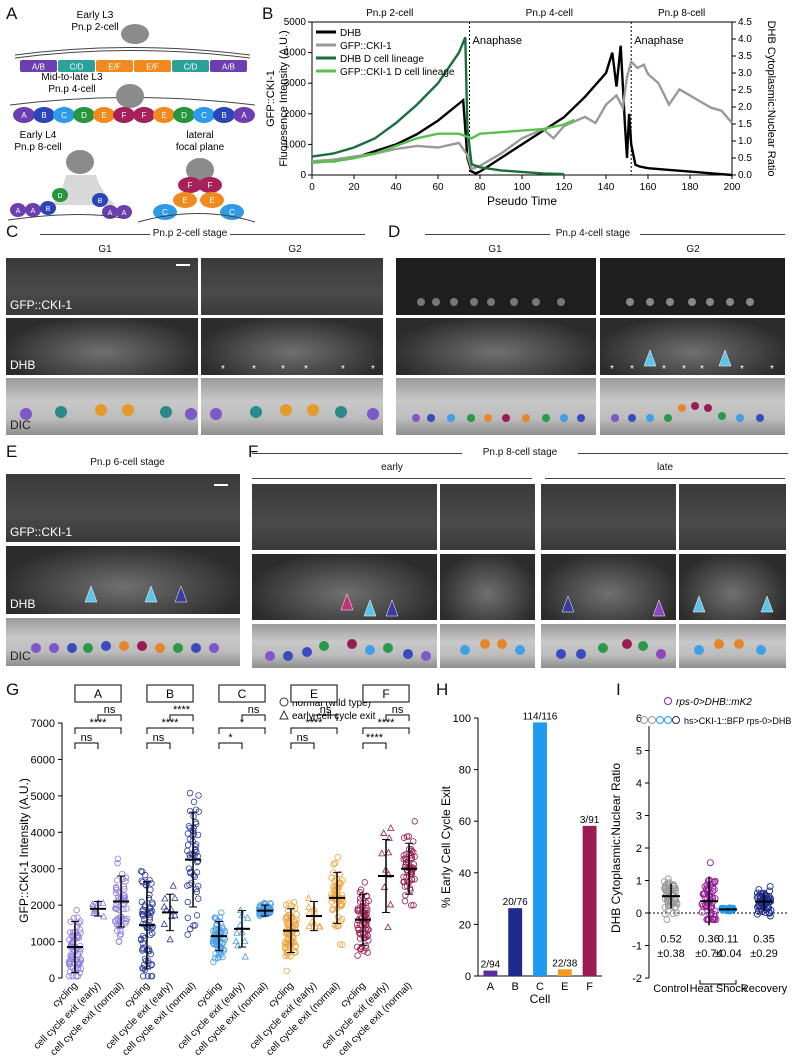 The width and height of the screenshot is (792, 1061). Describe the element at coordinates (637, 979) in the screenshot. I see `y-tick-label: -2` at that location.